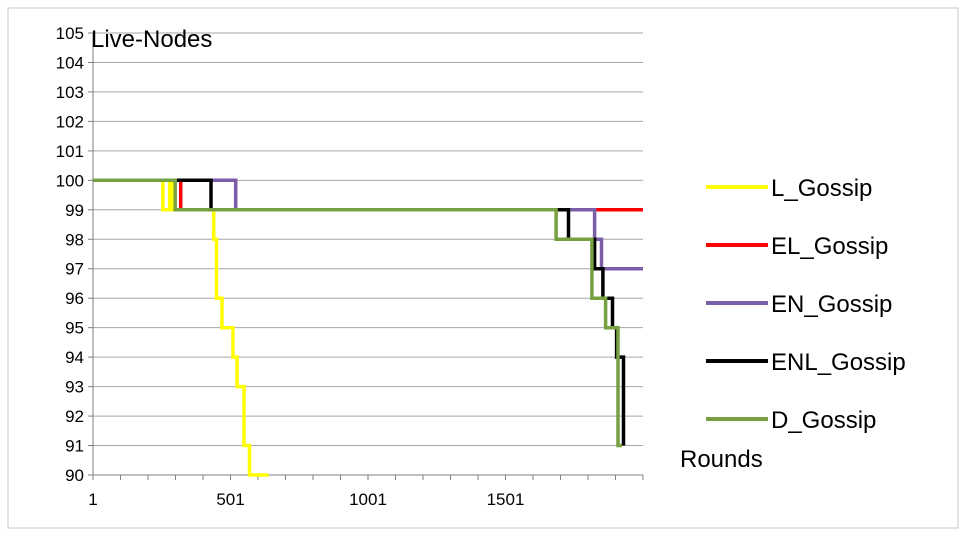 The image size is (962, 538). I want to click on y-tick-label: 94, so click(74, 357).